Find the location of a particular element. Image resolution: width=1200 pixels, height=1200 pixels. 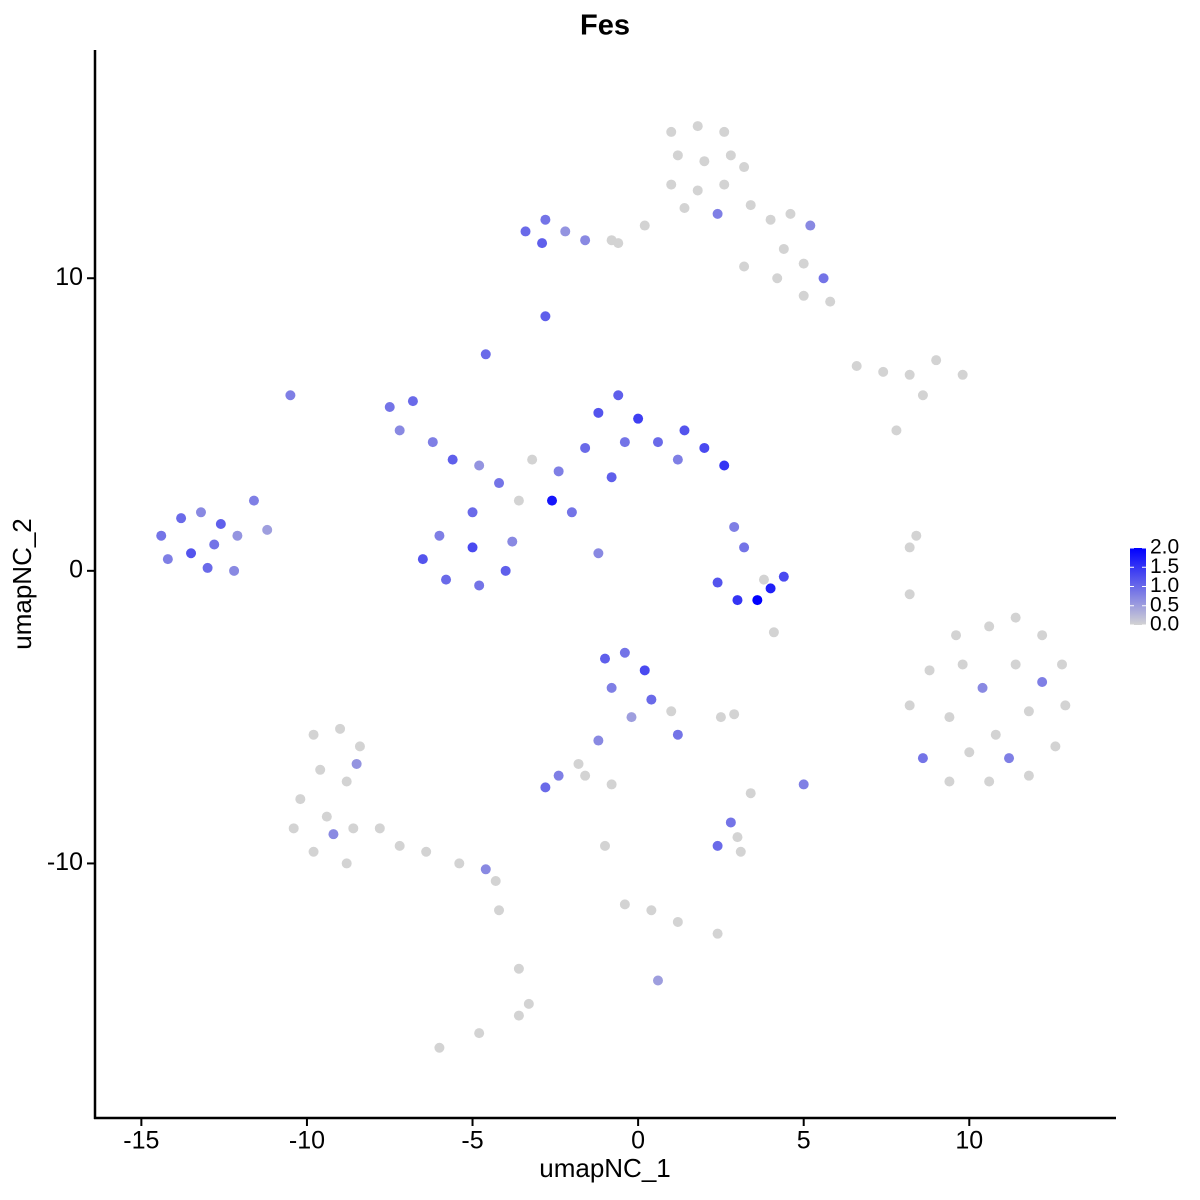

x-tick-label: -5 is located at coordinates (472, 1141).